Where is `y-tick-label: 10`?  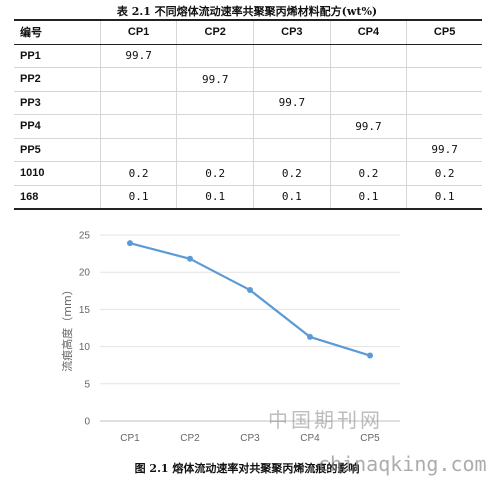
y-tick-label: 10 is located at coordinates (85, 347).